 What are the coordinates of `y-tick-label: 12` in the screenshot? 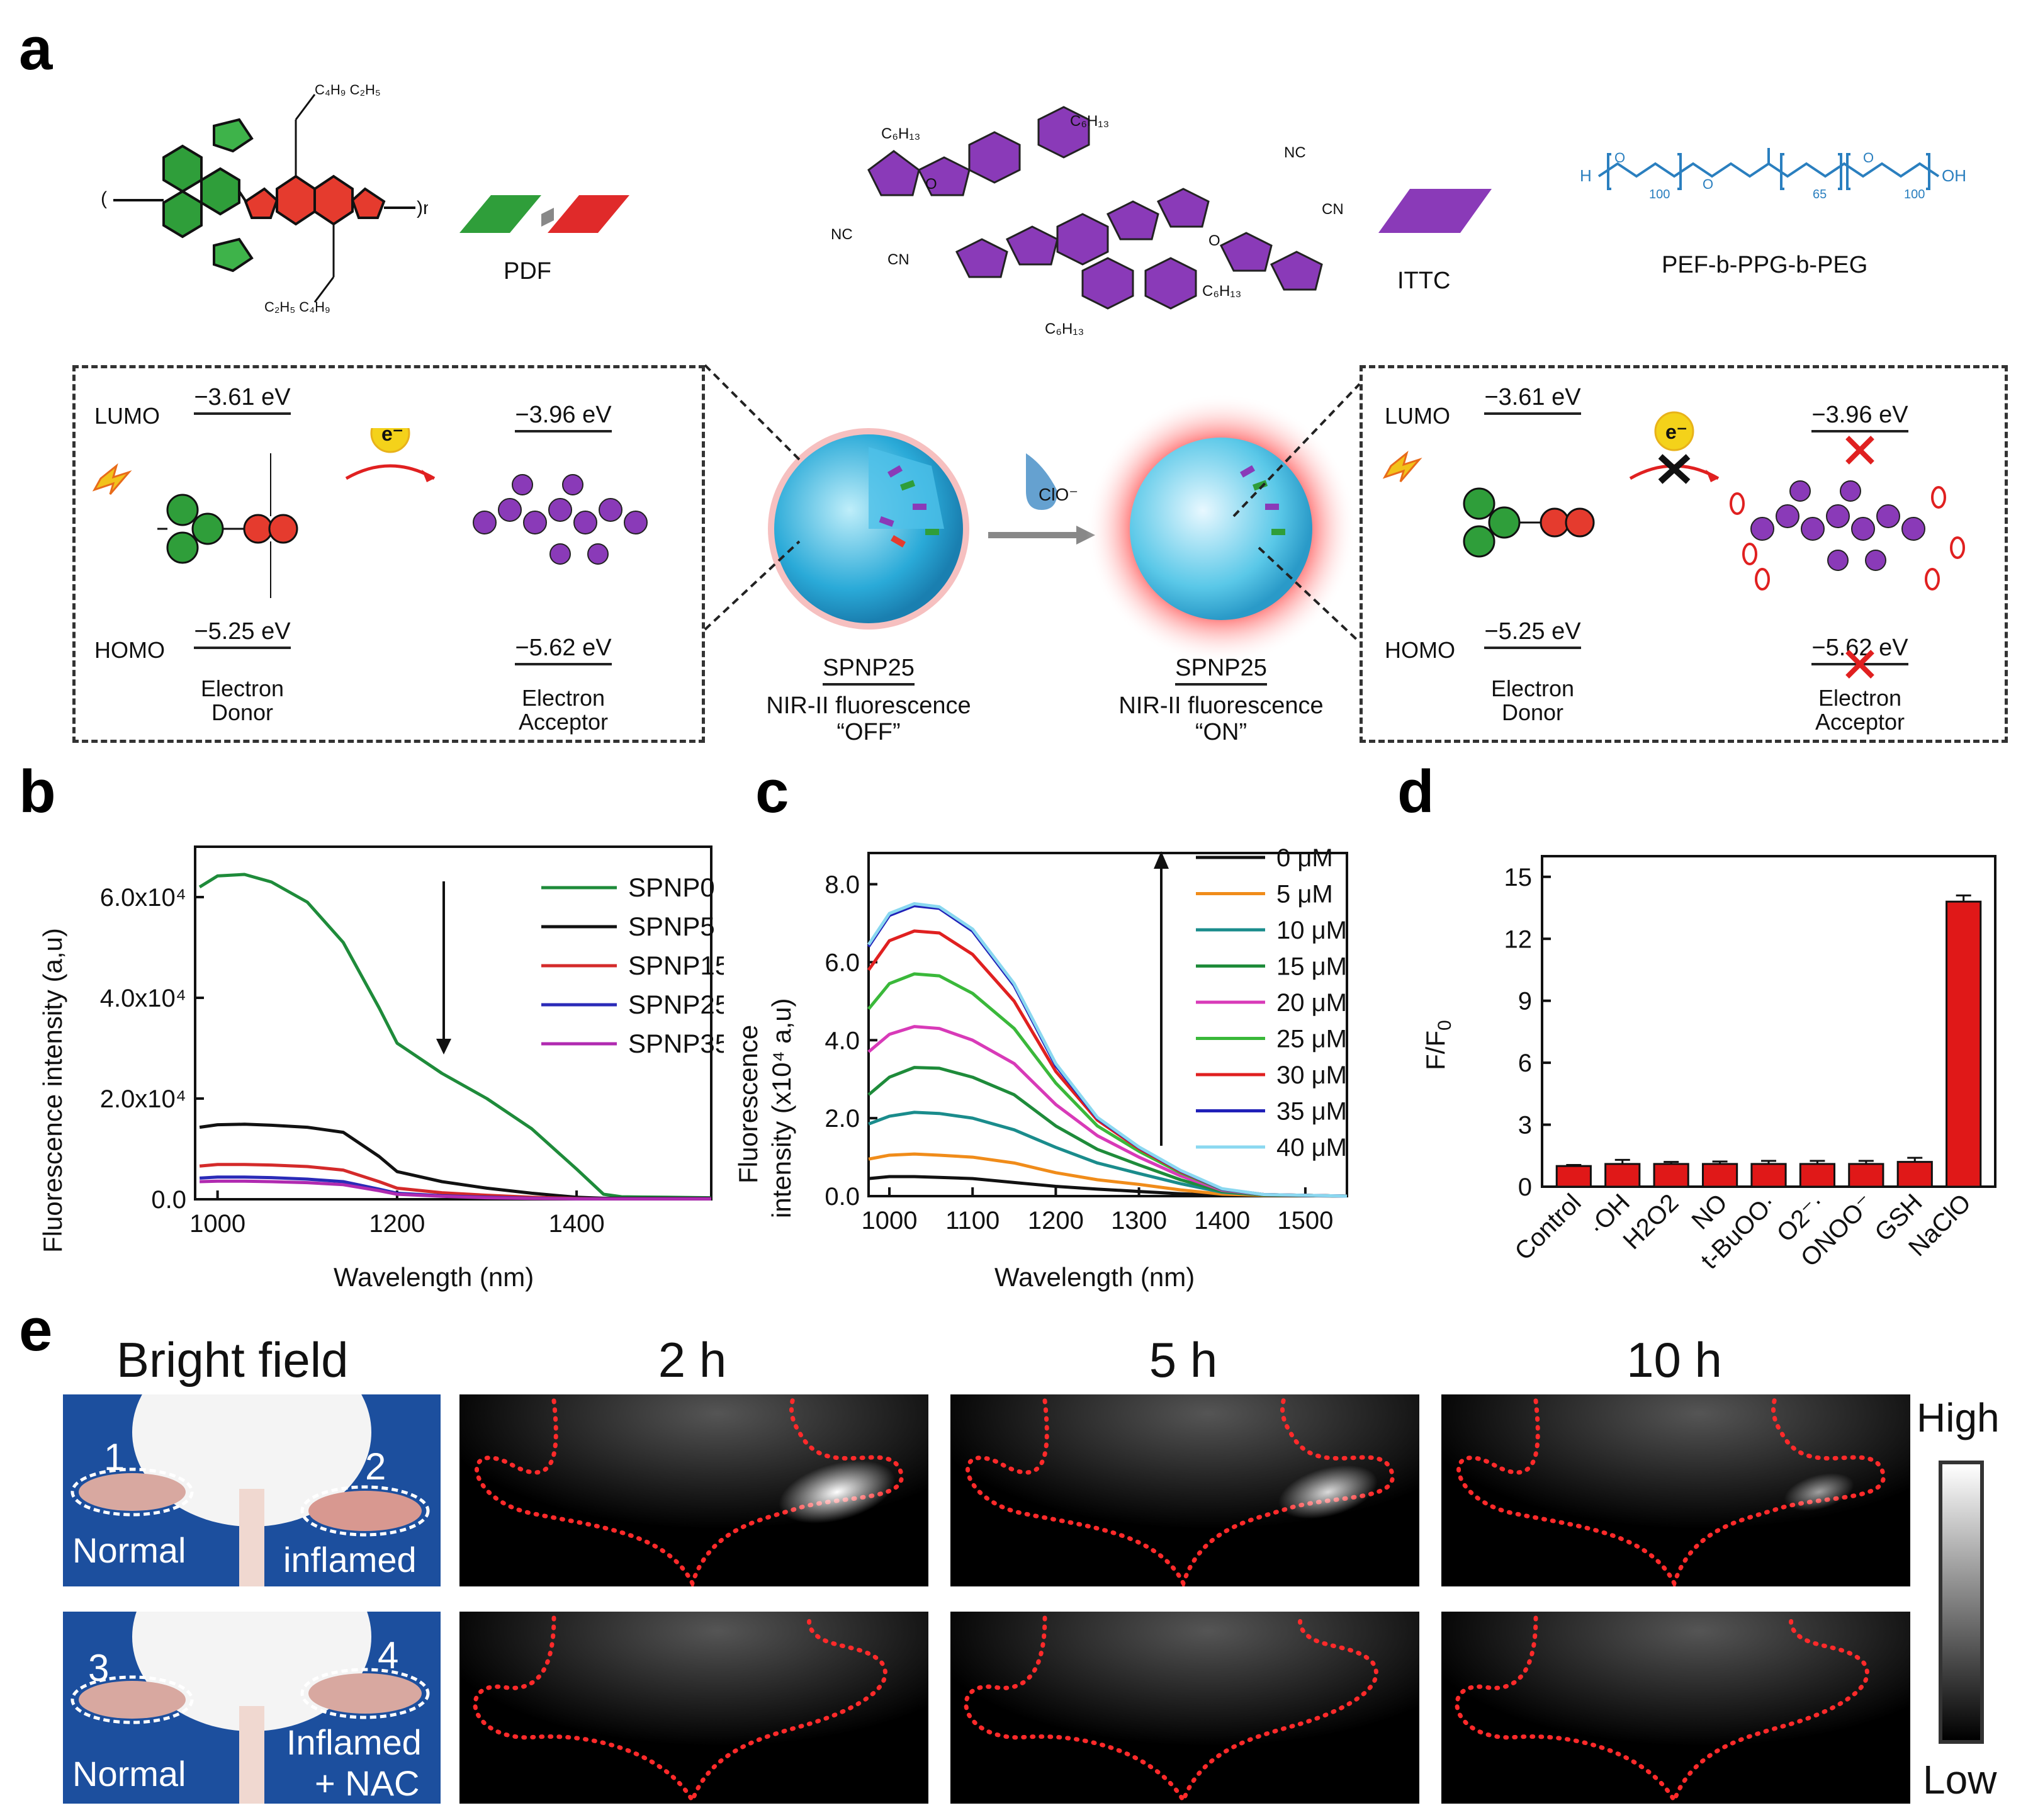 It's located at (1518, 939).